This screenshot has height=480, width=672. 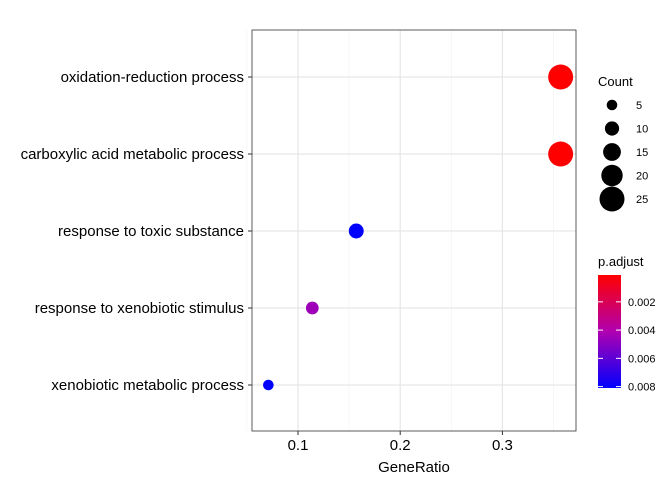 What do you see at coordinates (642, 177) in the screenshot?
I see `size-legend-label: 20` at bounding box center [642, 177].